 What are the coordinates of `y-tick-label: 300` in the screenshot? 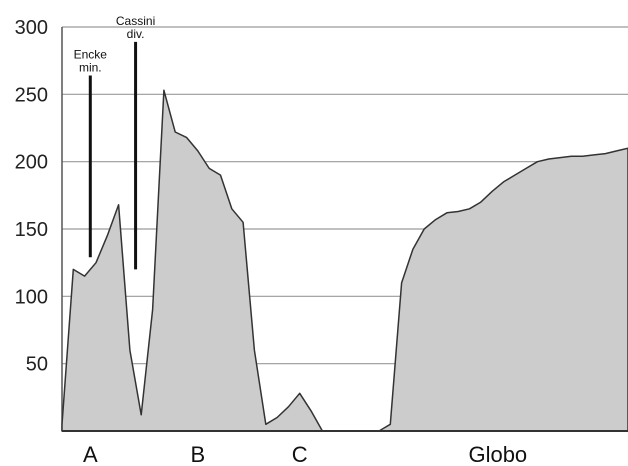 It's located at (31, 28).